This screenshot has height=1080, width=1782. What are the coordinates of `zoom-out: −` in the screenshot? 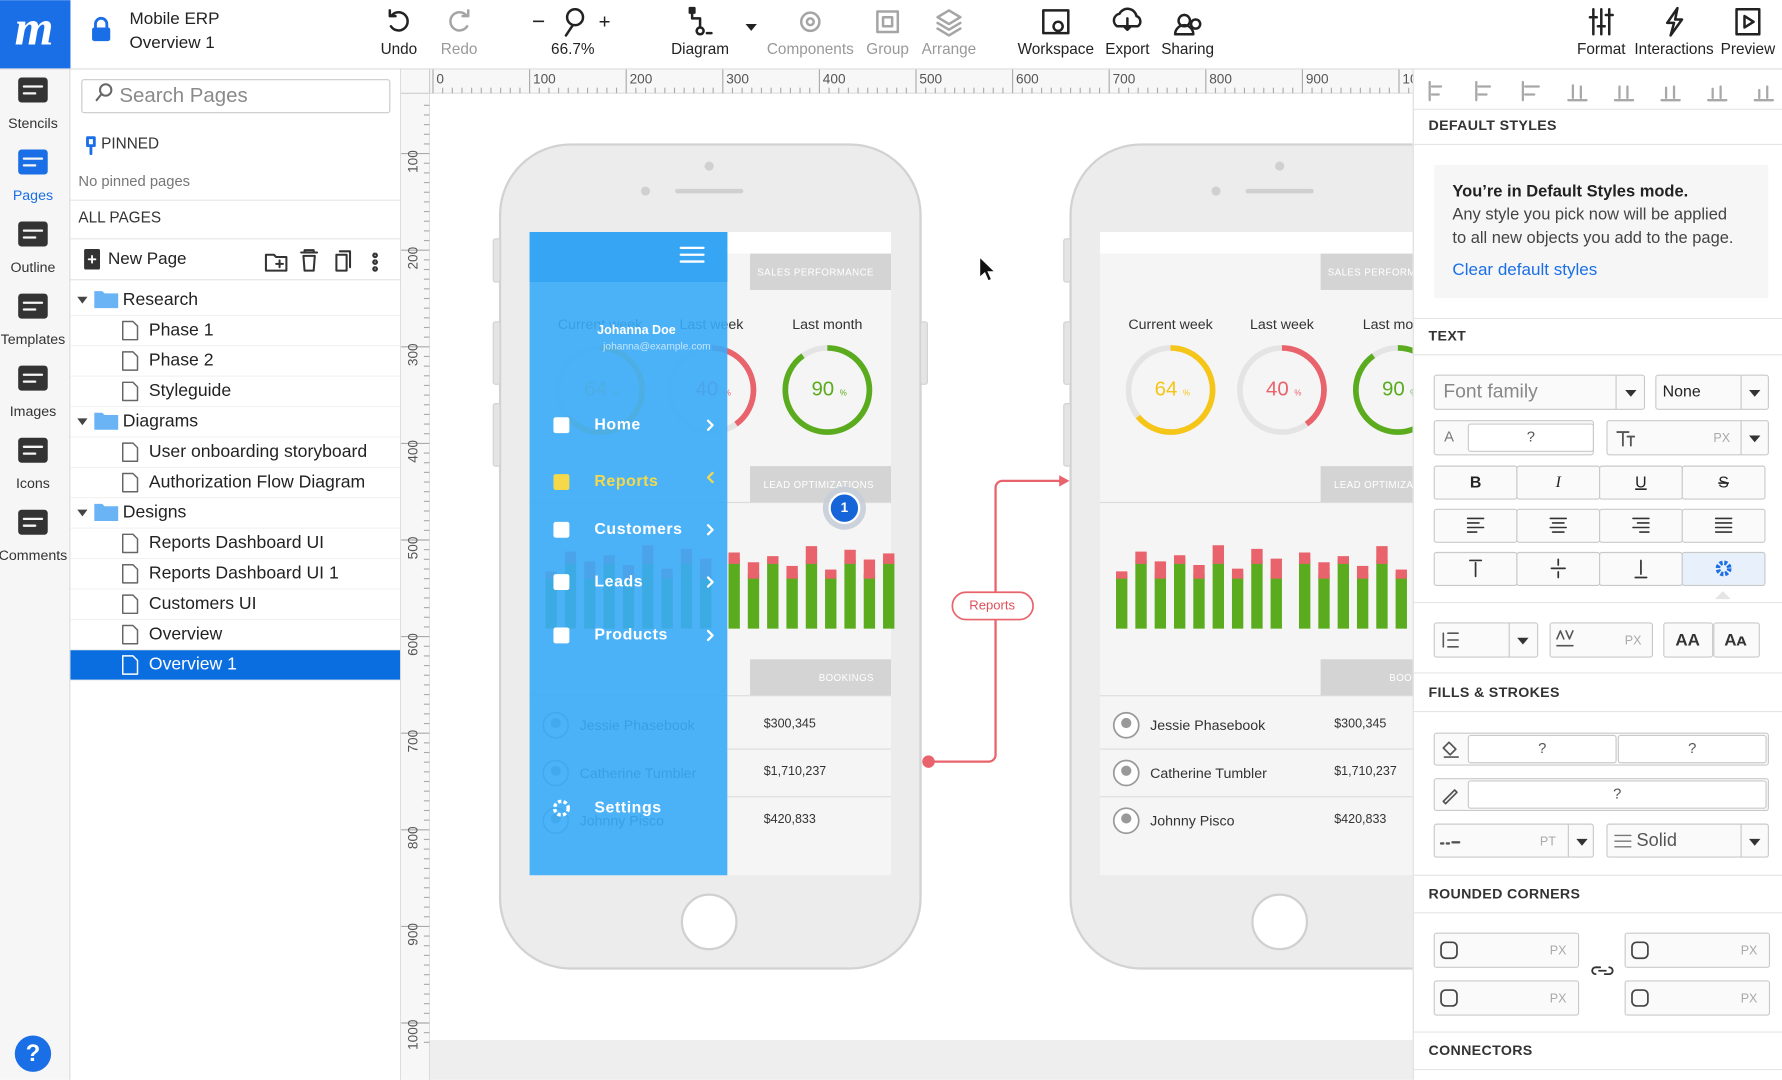 It's located at (538, 21).